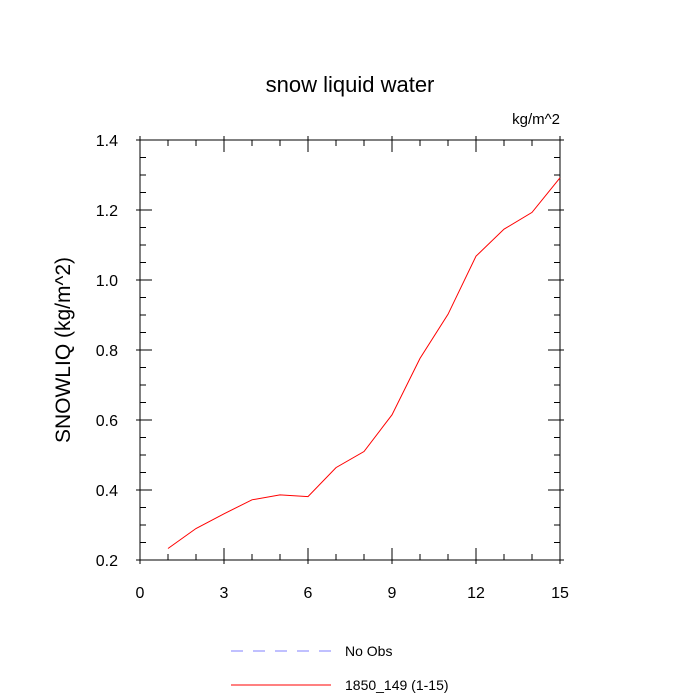  Describe the element at coordinates (340, 668) in the screenshot. I see `legend: No Obs 1850_149 (1-15)` at that location.